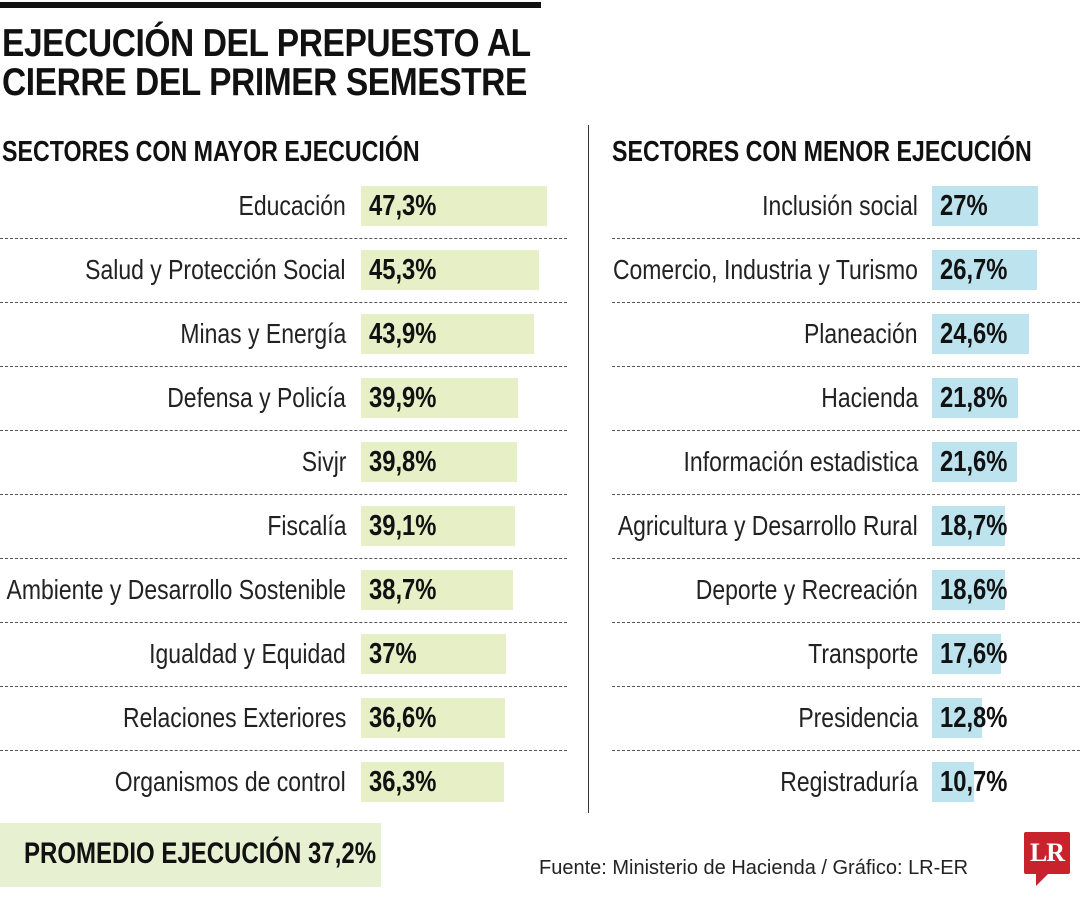  Describe the element at coordinates (861, 333) in the screenshot. I see `category-label: Planeación` at that location.